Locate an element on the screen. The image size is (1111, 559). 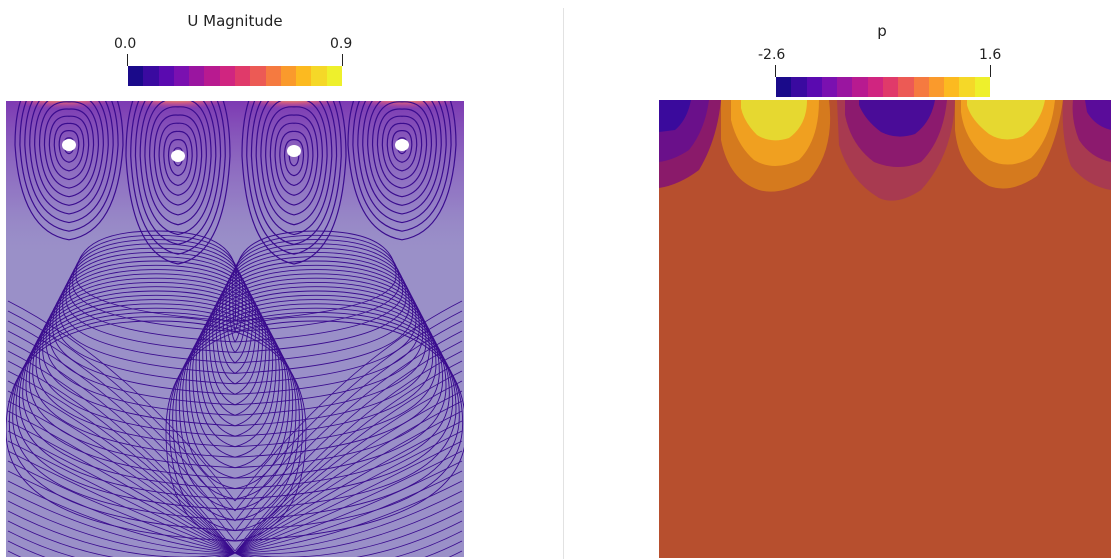
colorbar-max-label: 1.6 is located at coordinates (990, 55).